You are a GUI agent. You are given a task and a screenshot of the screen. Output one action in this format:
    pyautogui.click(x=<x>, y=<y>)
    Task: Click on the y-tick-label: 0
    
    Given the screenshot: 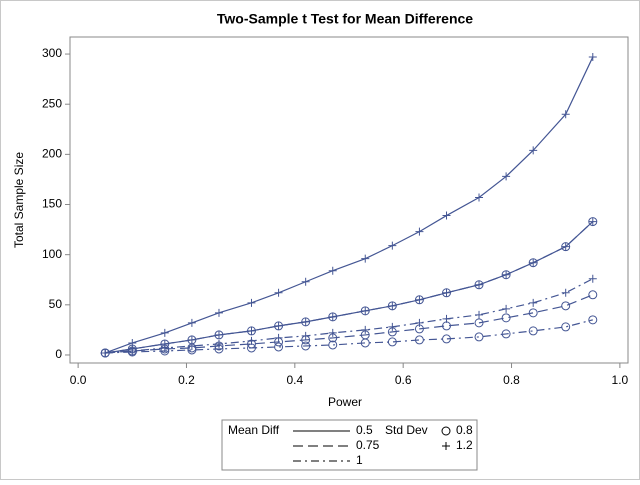 What is the action you would take?
    pyautogui.click(x=58, y=354)
    